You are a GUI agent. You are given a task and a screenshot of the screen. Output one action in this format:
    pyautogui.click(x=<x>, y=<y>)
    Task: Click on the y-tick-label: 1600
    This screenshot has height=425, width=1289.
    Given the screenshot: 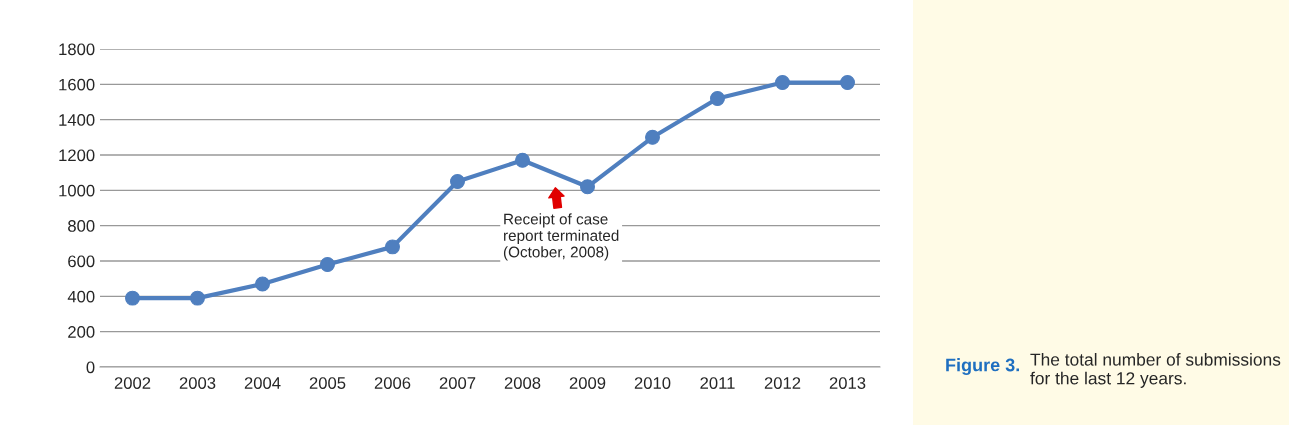 What is the action you would take?
    pyautogui.click(x=77, y=84)
    